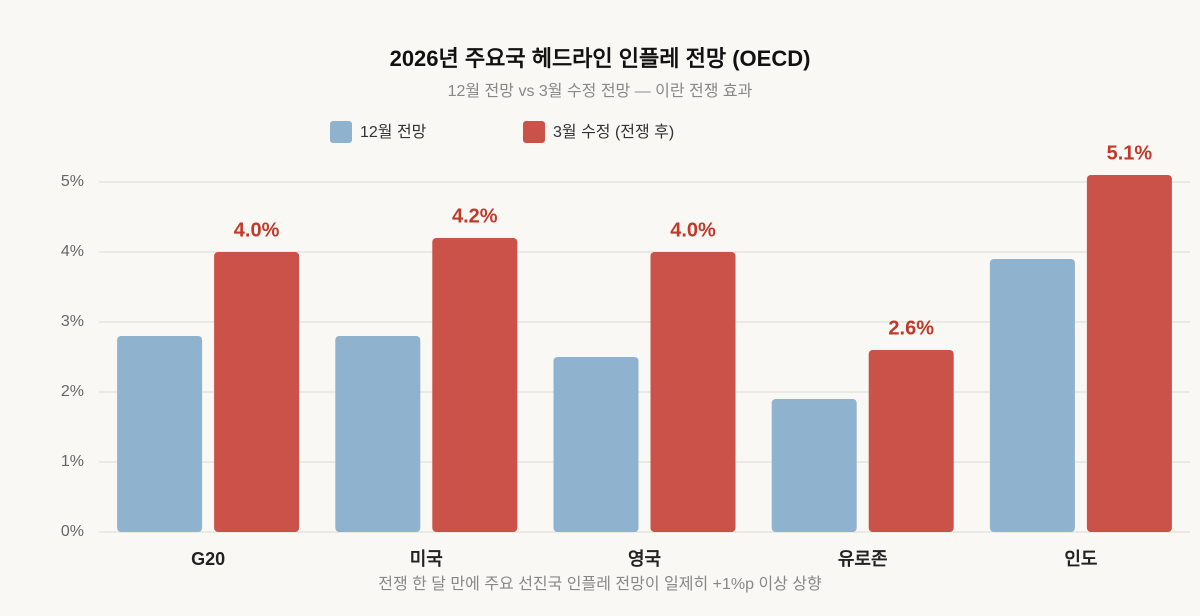 The image size is (1200, 616). What do you see at coordinates (644, 559) in the screenshot?
I see `x-tick-label: 영국` at bounding box center [644, 559].